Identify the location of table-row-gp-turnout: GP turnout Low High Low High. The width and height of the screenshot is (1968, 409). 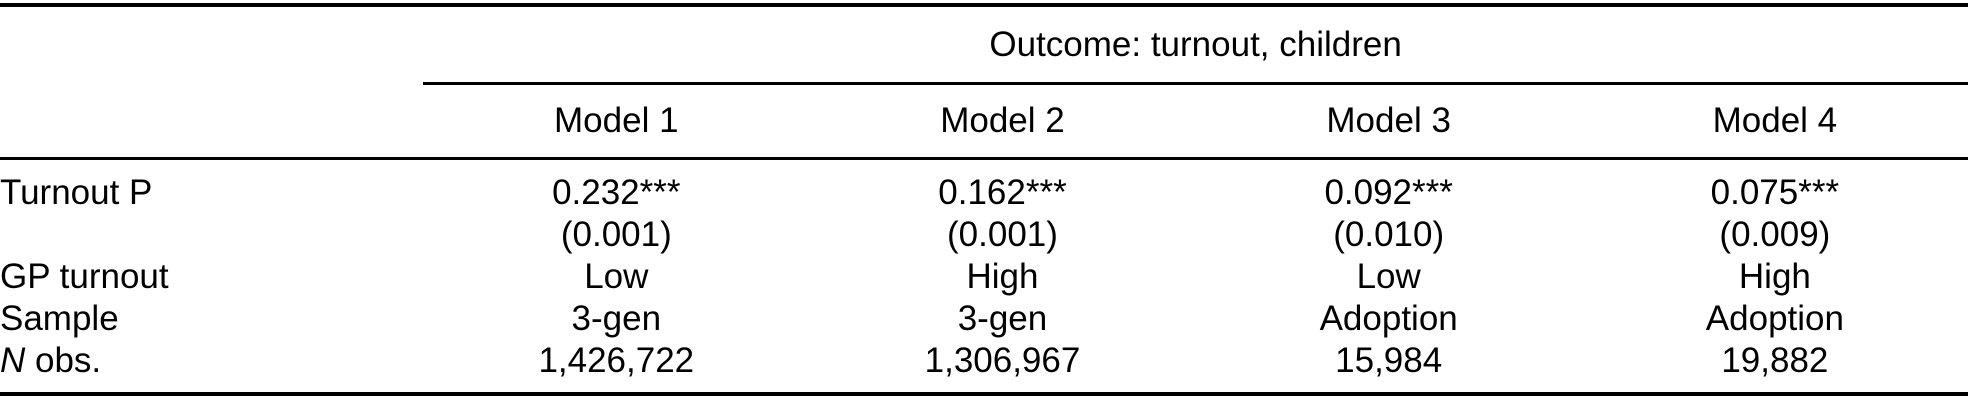
(984, 277).